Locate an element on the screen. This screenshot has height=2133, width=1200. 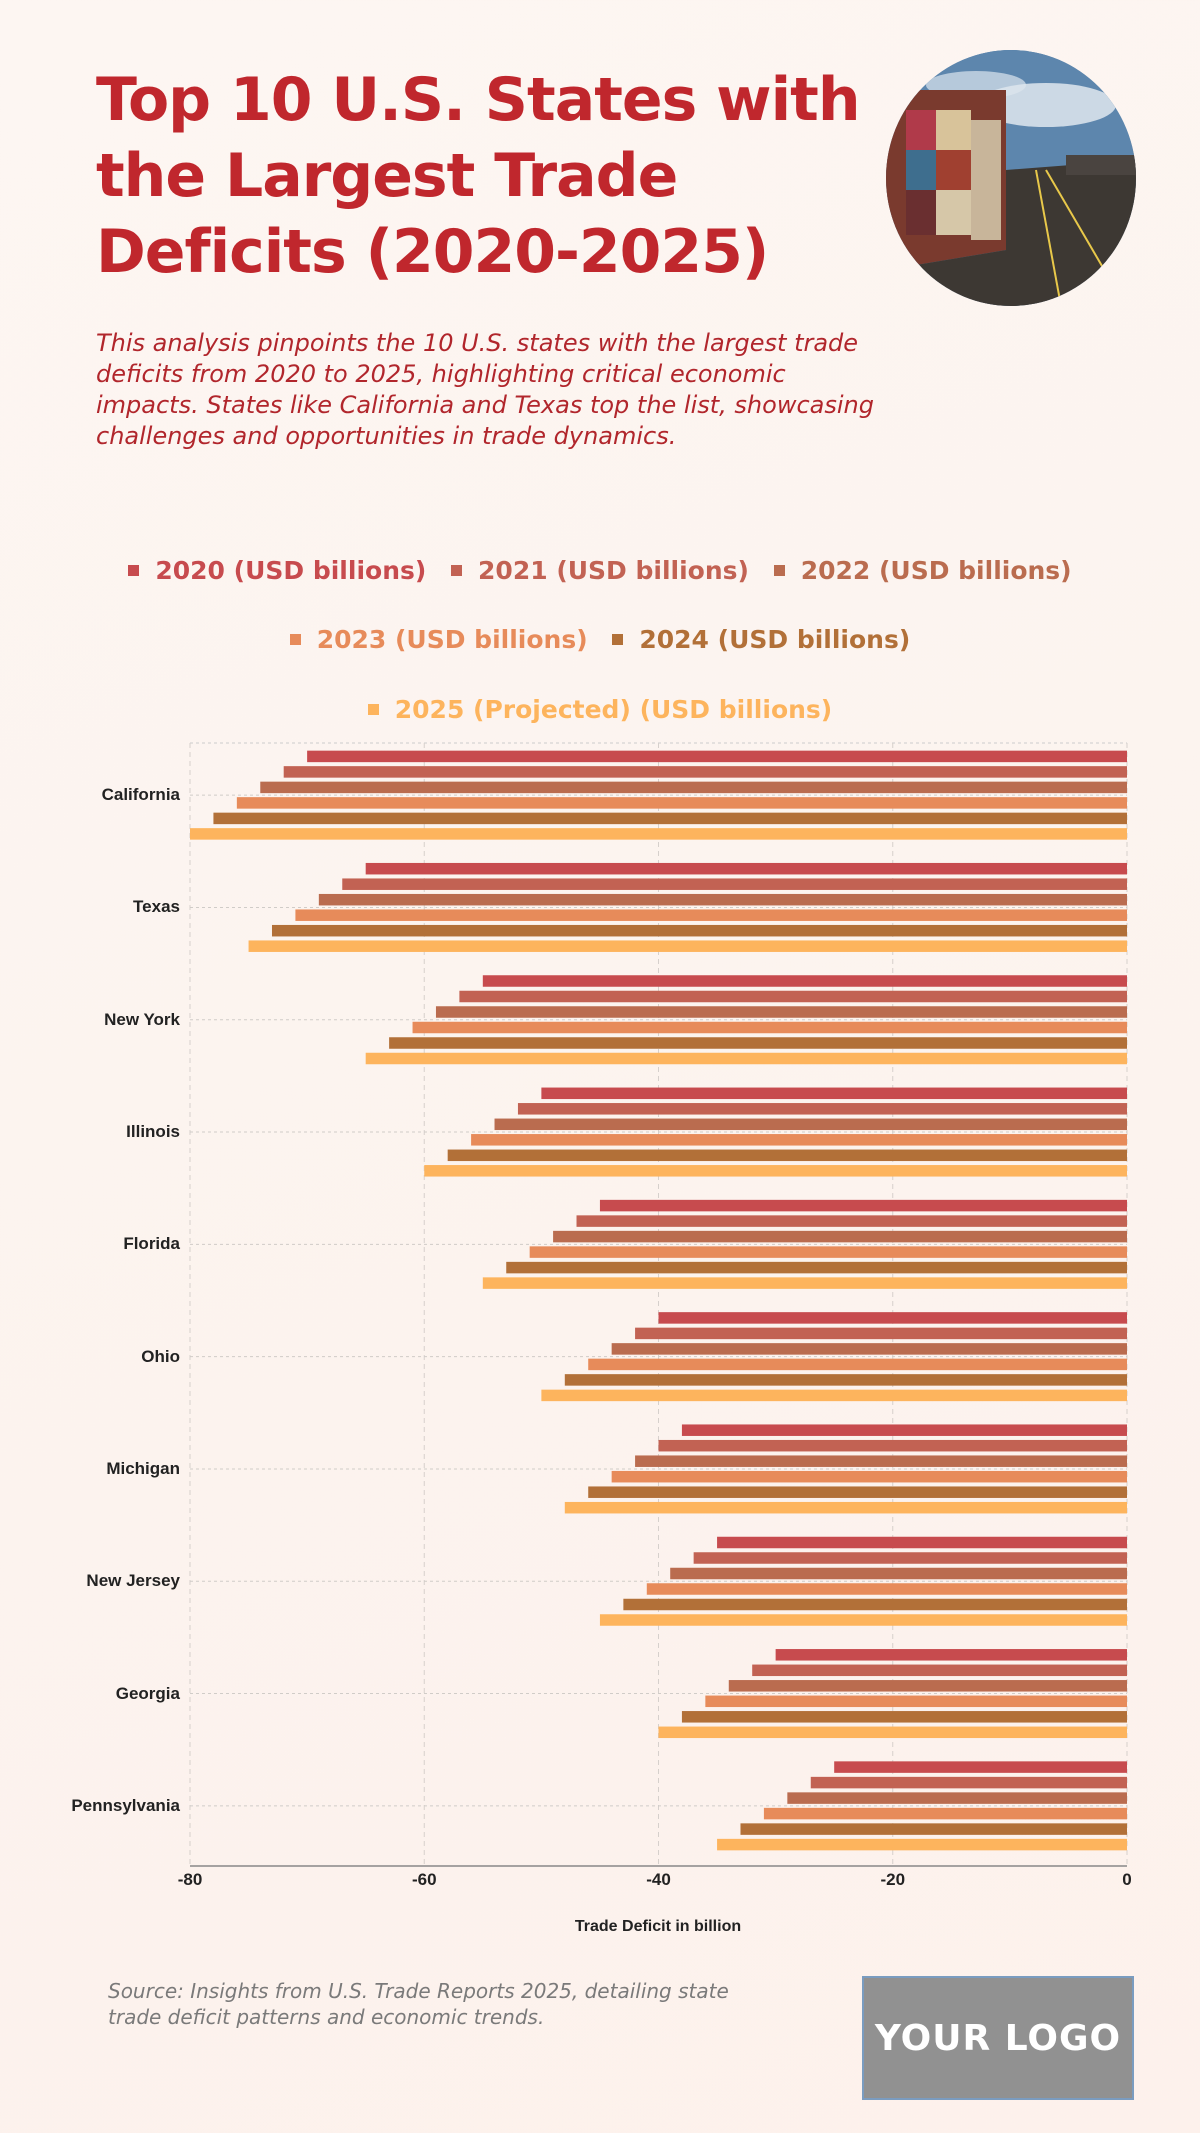
y-tick-label: Ohio is located at coordinates (160, 1356).